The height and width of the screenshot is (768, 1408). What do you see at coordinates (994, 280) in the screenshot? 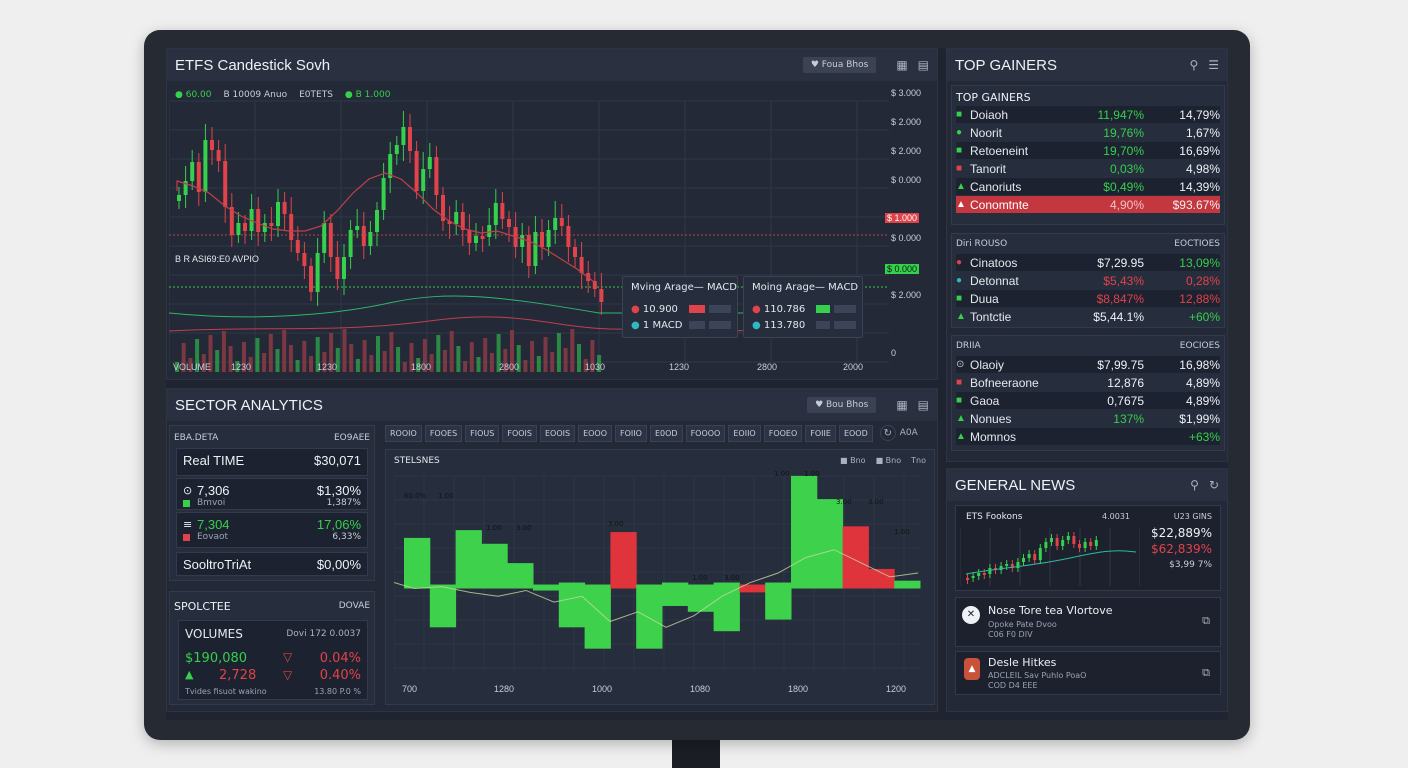
I see `row-name: Detonnat` at bounding box center [994, 280].